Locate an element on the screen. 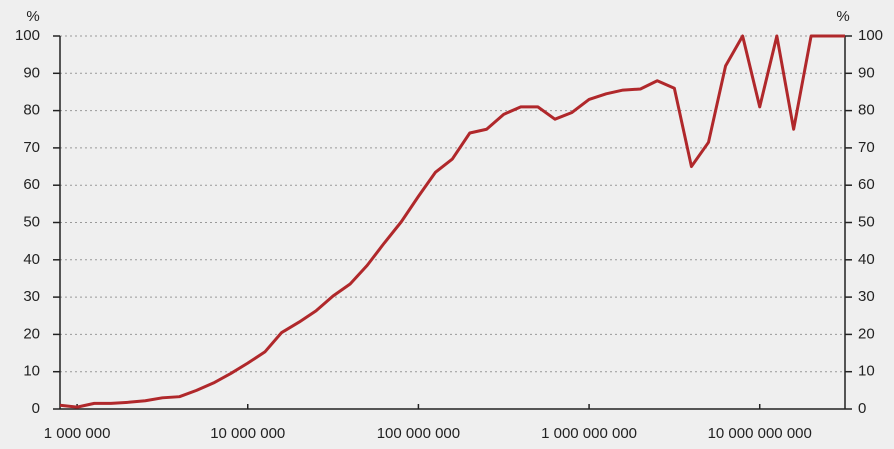 This screenshot has height=449, width=894. y2-tick-label: 30 is located at coordinates (866, 296).